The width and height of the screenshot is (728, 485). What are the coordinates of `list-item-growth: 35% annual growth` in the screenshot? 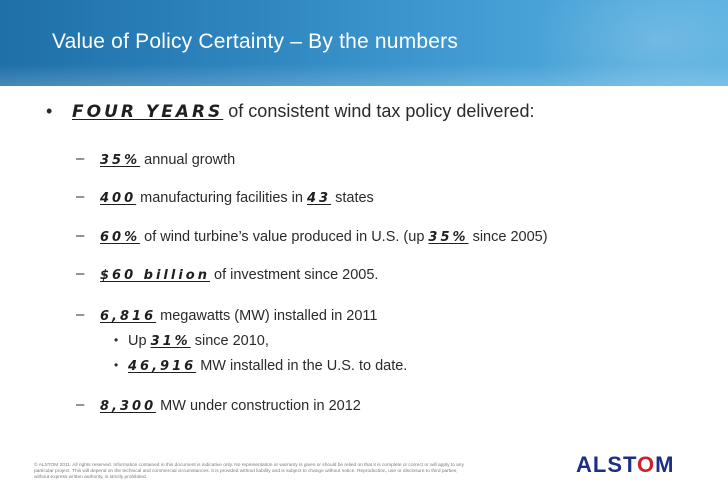 It's located at (167, 160).